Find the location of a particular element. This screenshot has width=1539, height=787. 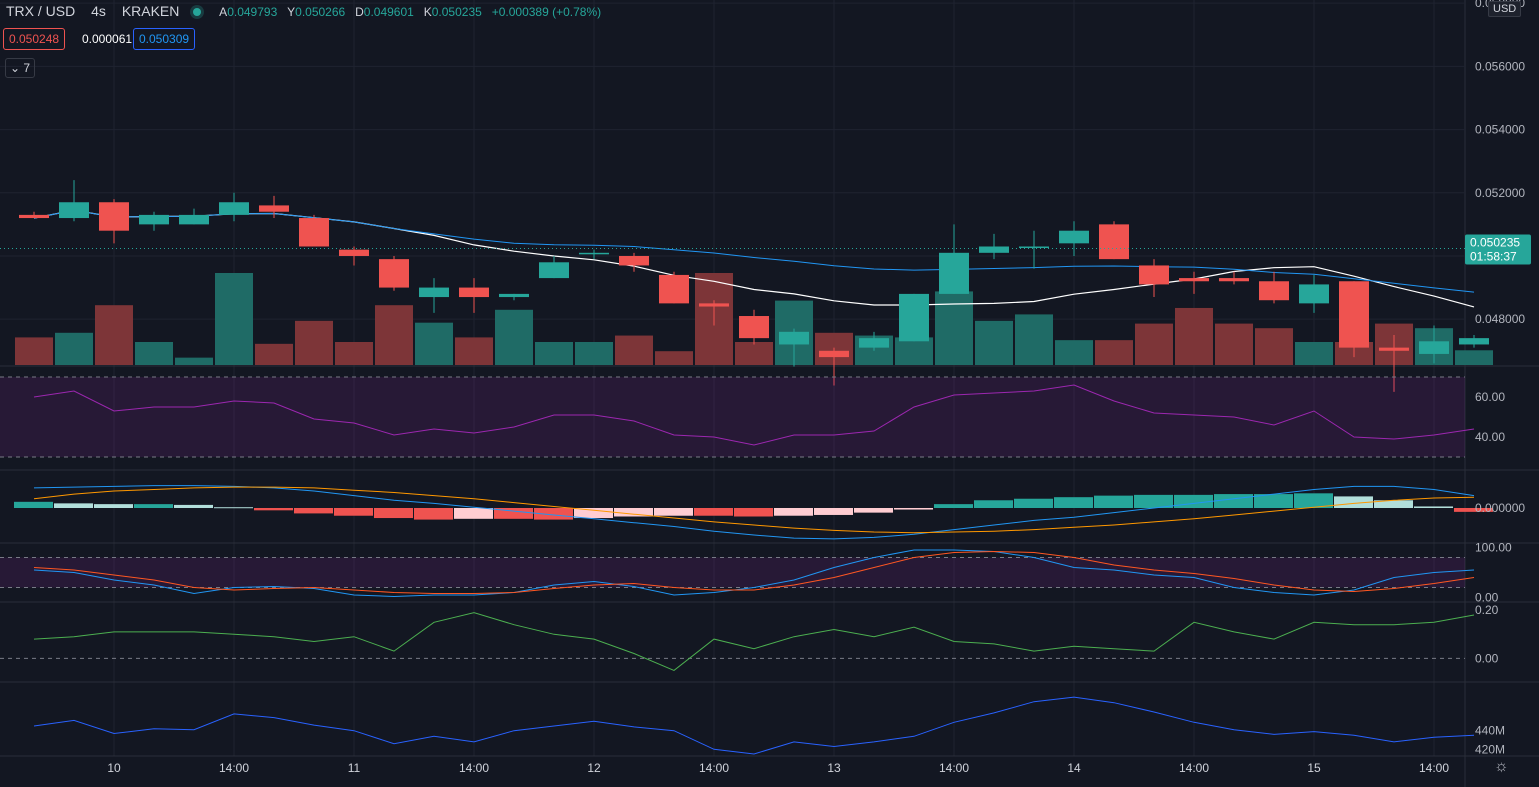

macd-signal-line is located at coordinates (754, 510).